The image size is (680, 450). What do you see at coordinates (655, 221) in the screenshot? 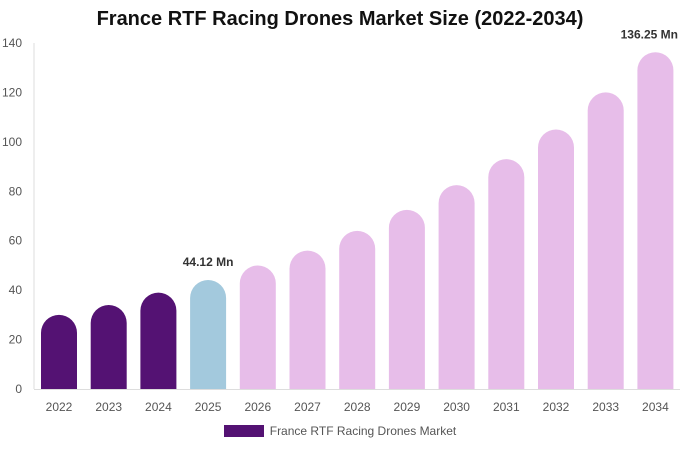
I see `bar-2034` at bounding box center [655, 221].